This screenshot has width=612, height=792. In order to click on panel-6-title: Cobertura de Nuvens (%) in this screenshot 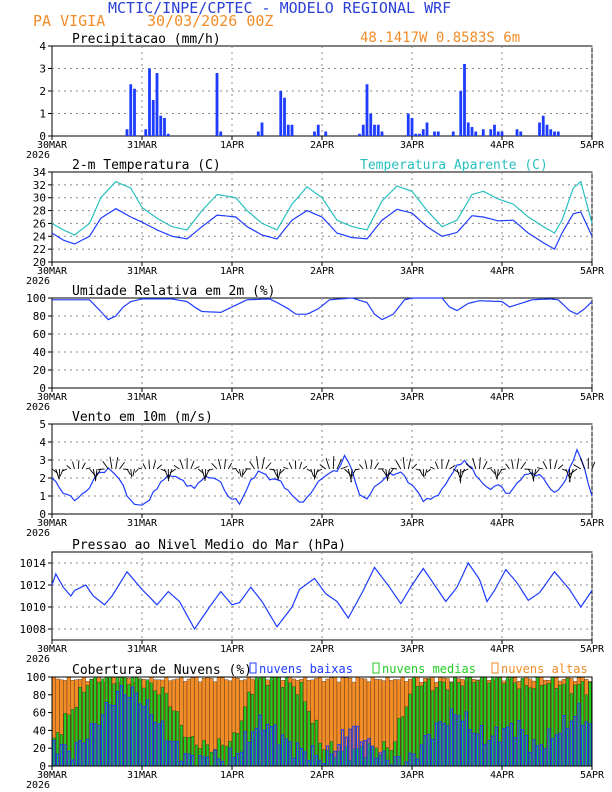, I will do `click(162, 670)`.